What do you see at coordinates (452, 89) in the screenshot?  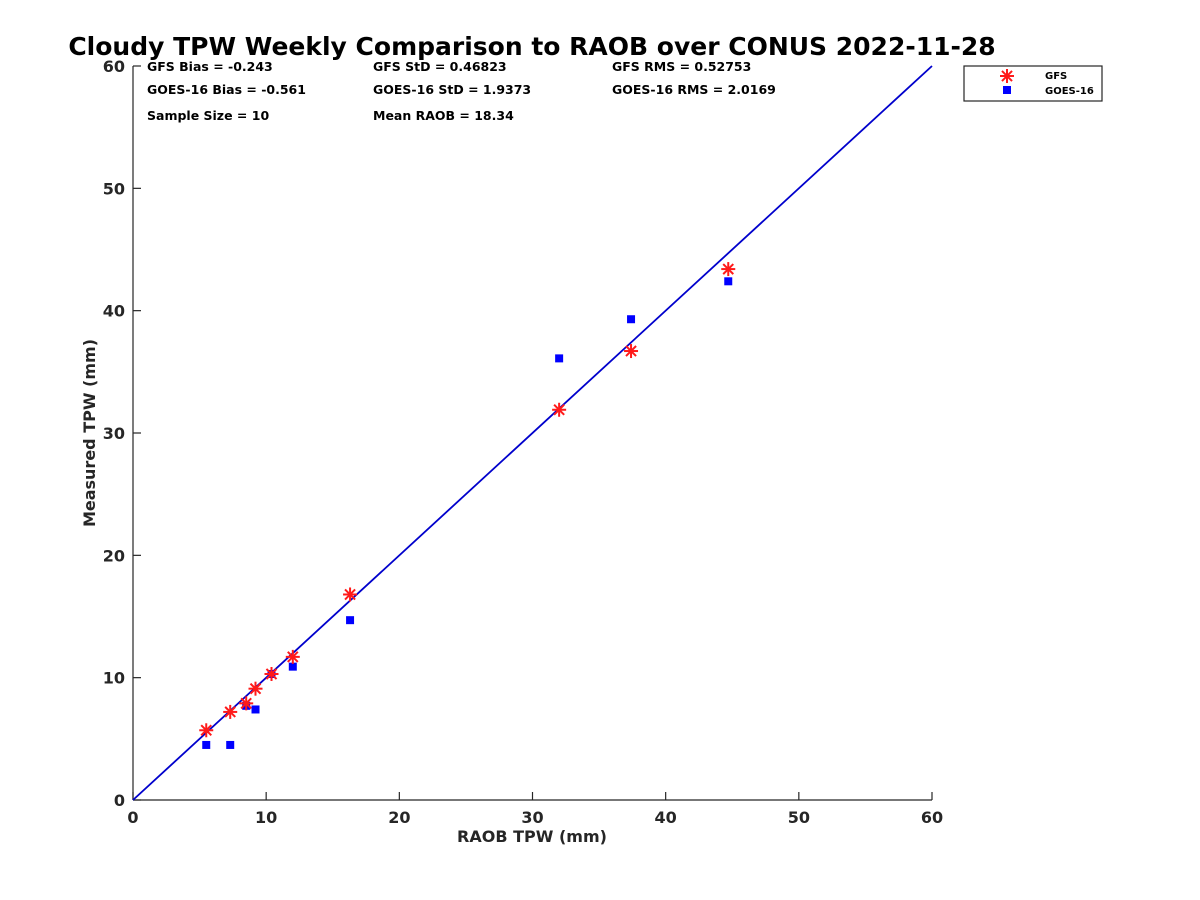 I see `stat-goes-std: GOES-16 StD = 1.9373` at bounding box center [452, 89].